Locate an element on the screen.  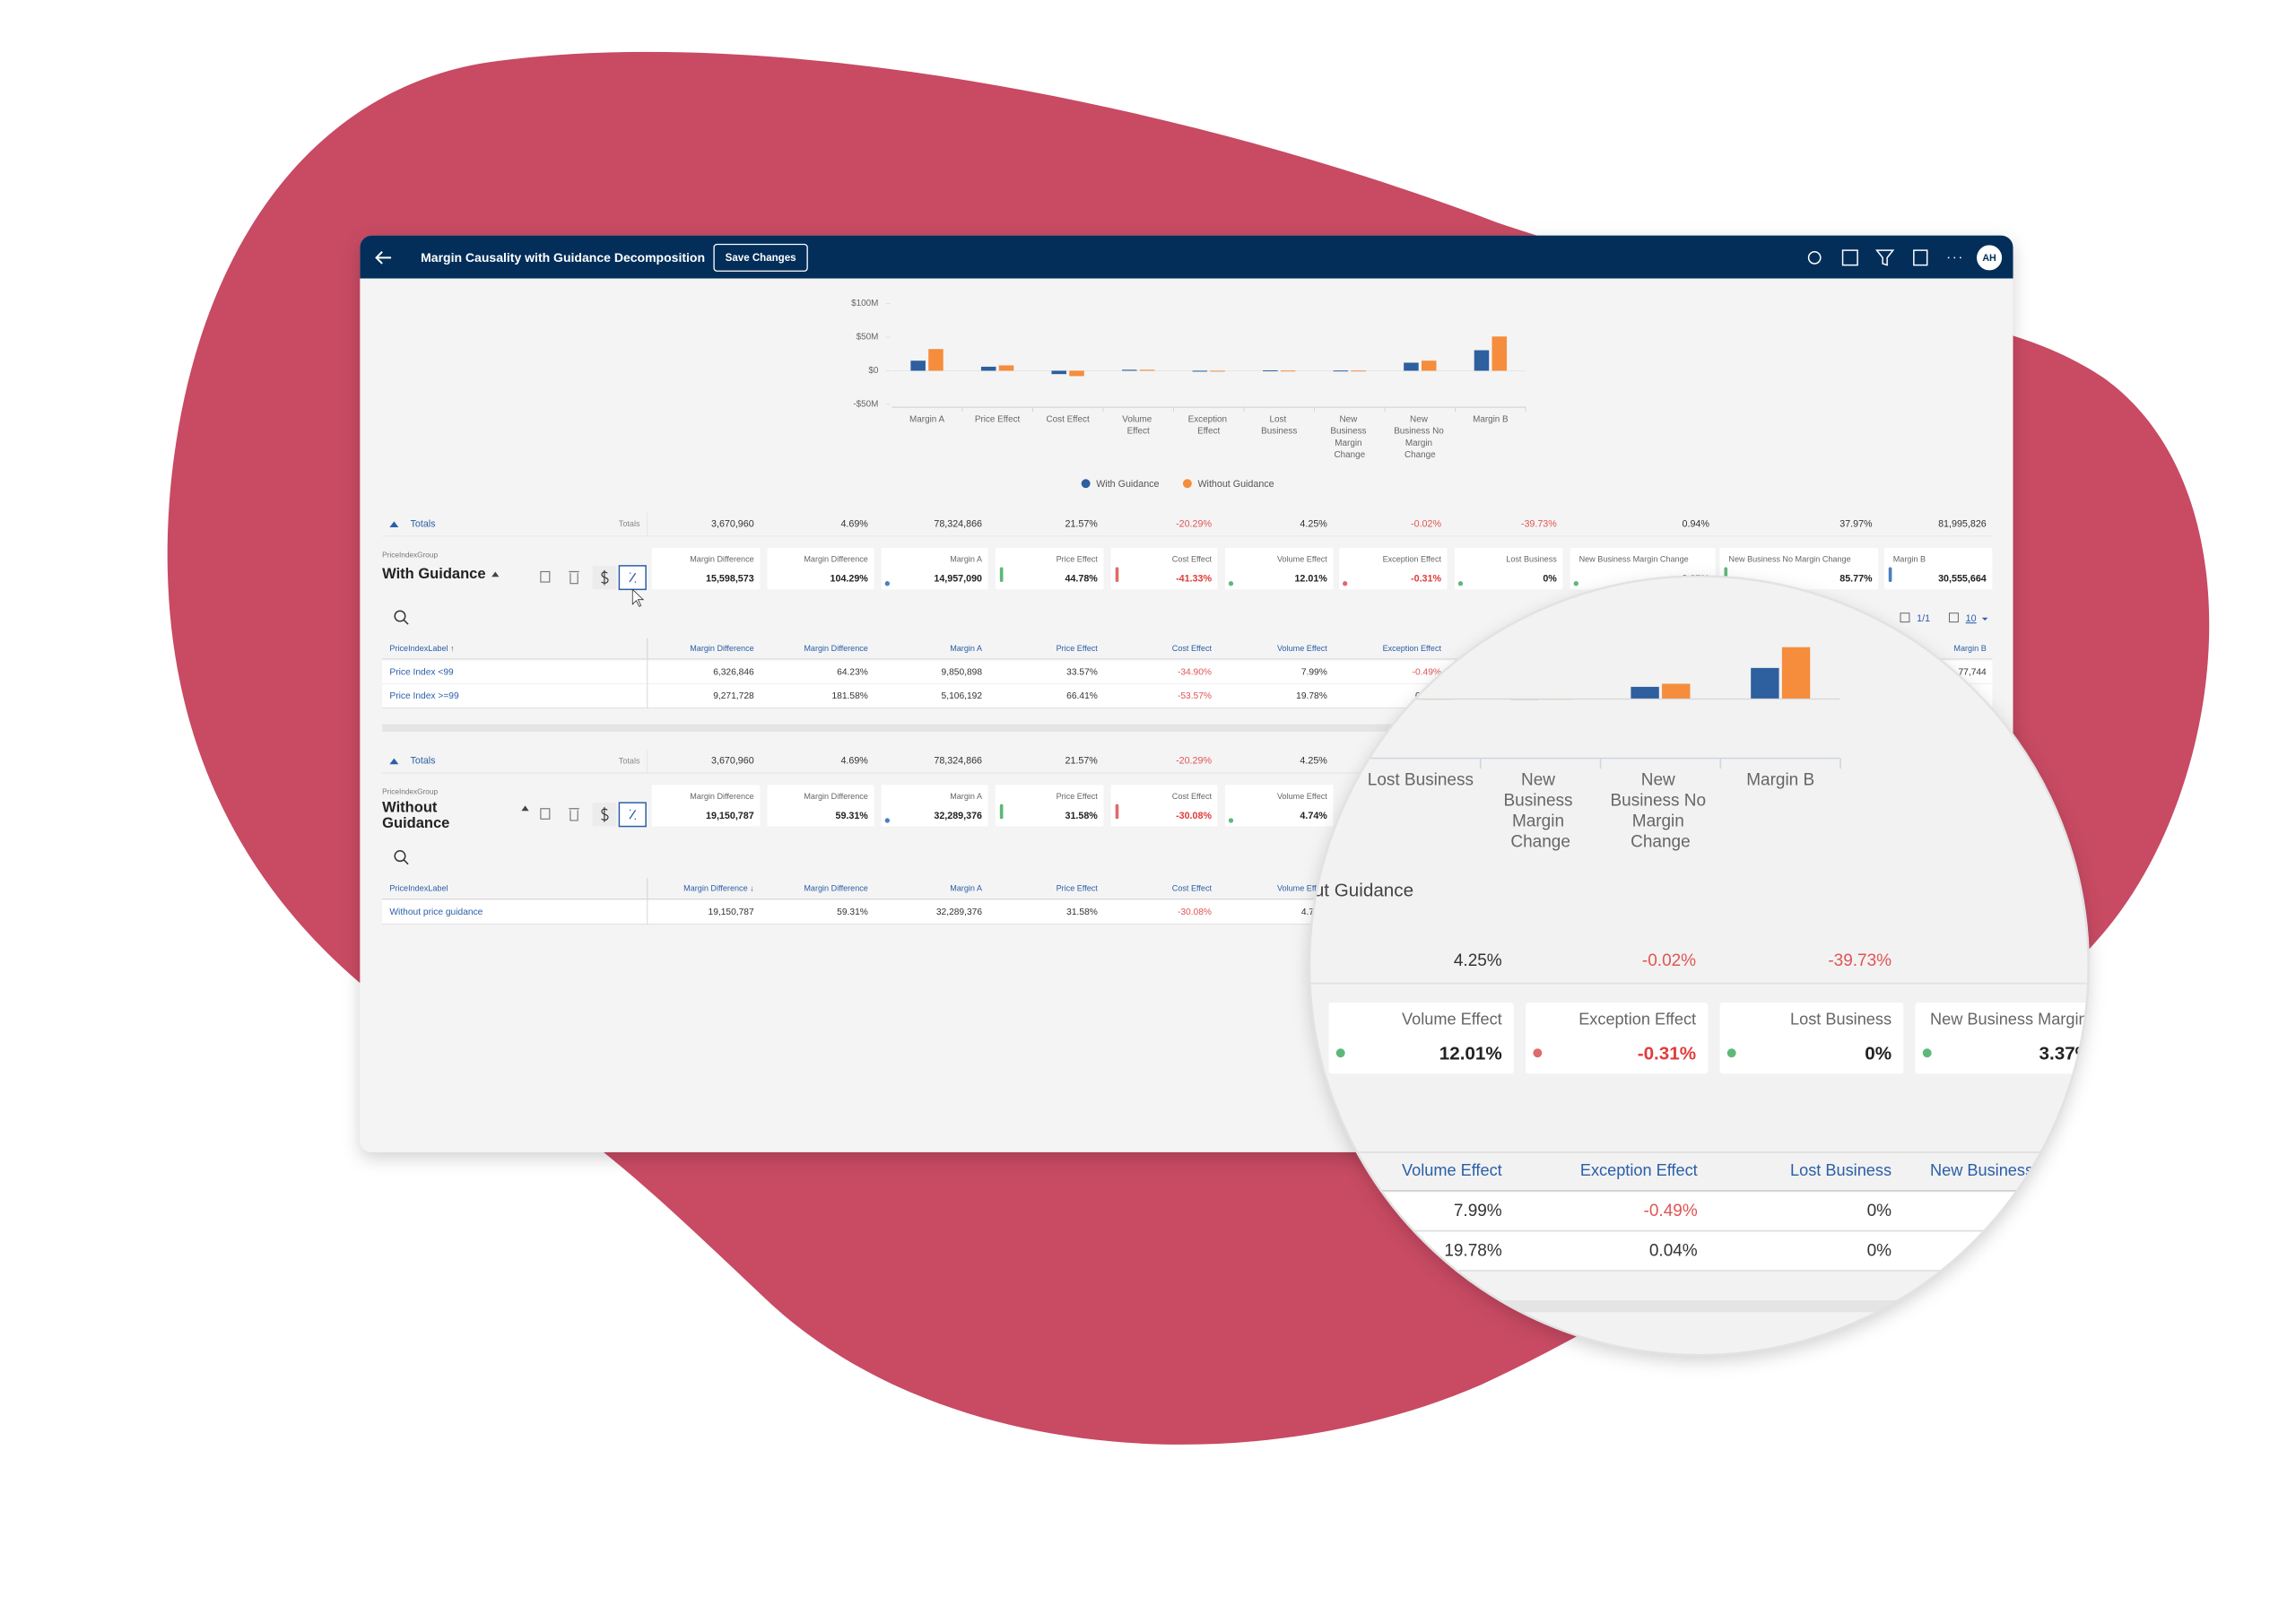
x-tick-label: Cost Effect is located at coordinates (1068, 419).